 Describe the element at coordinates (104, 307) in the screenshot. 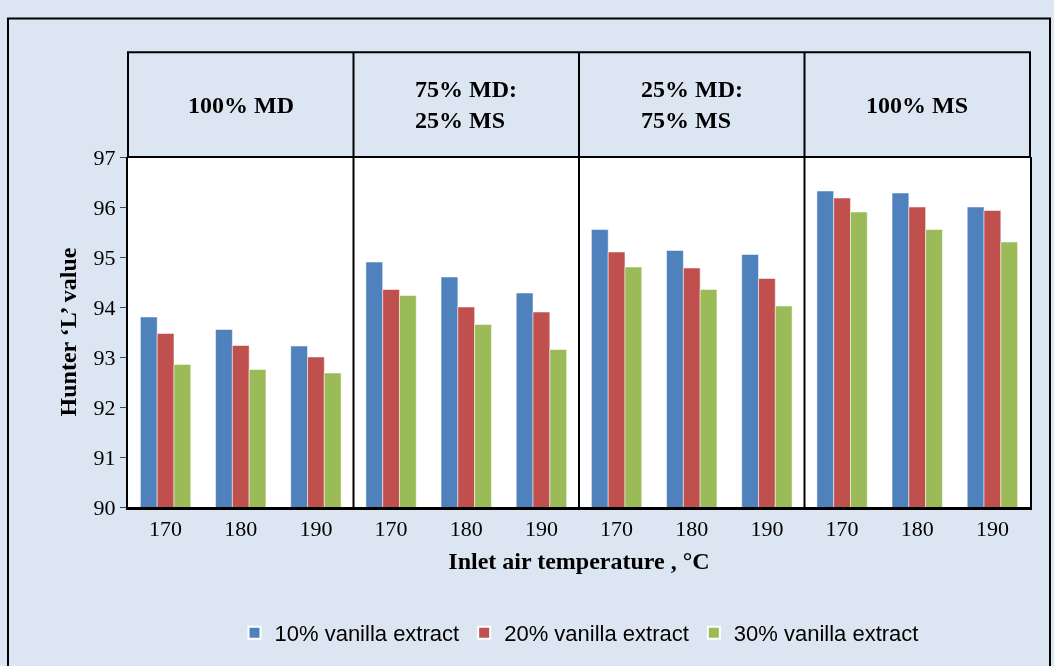

I see `y-tick-label: 94` at that location.